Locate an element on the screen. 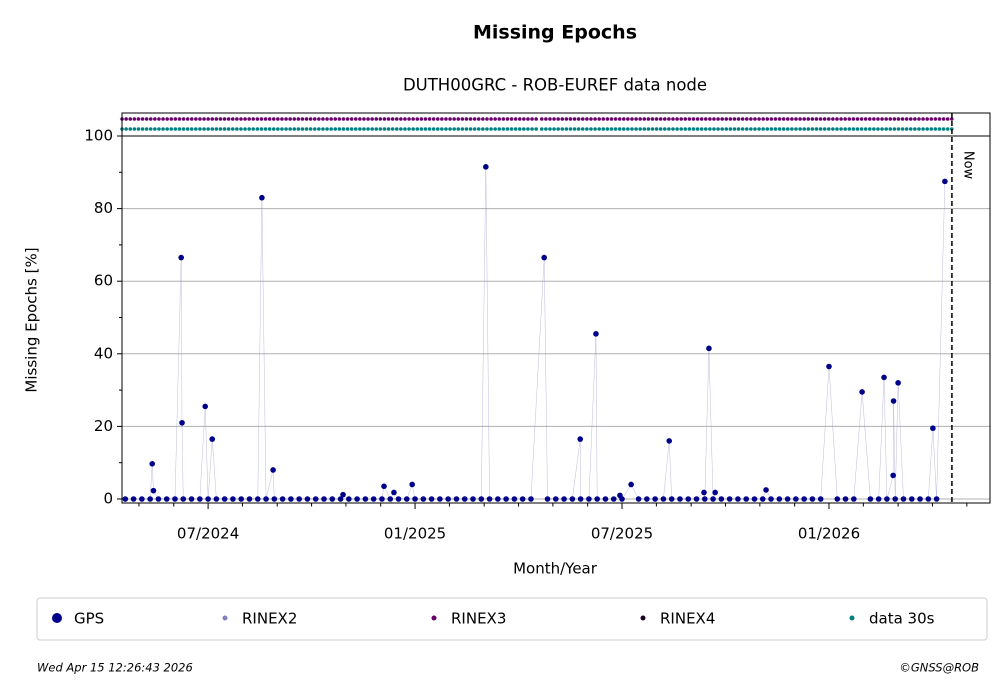 Image resolution: width=1008 pixels, height=699 pixels. legend-label: RINEX4 is located at coordinates (687, 619).